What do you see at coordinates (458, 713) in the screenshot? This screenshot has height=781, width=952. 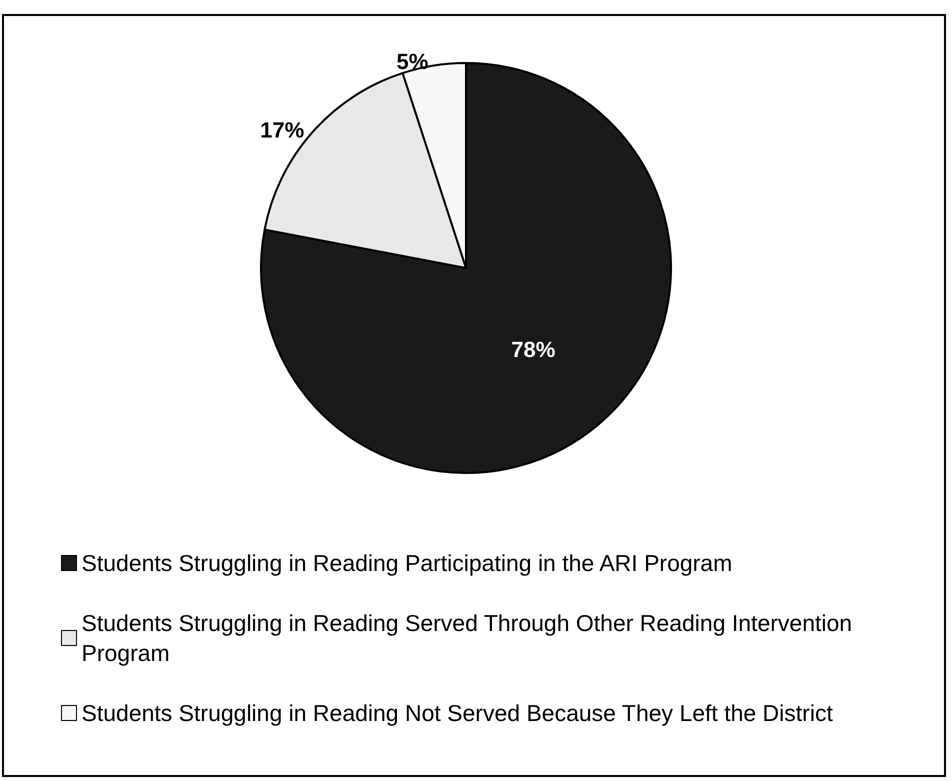 I see `legend-label: Students Struggling in Reading Not Served Because They Left the District` at bounding box center [458, 713].